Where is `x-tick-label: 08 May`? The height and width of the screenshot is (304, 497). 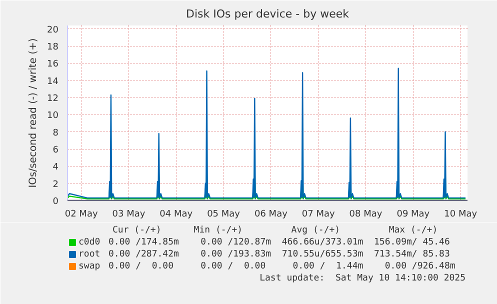
x-tick-label: 08 May is located at coordinates (366, 215).